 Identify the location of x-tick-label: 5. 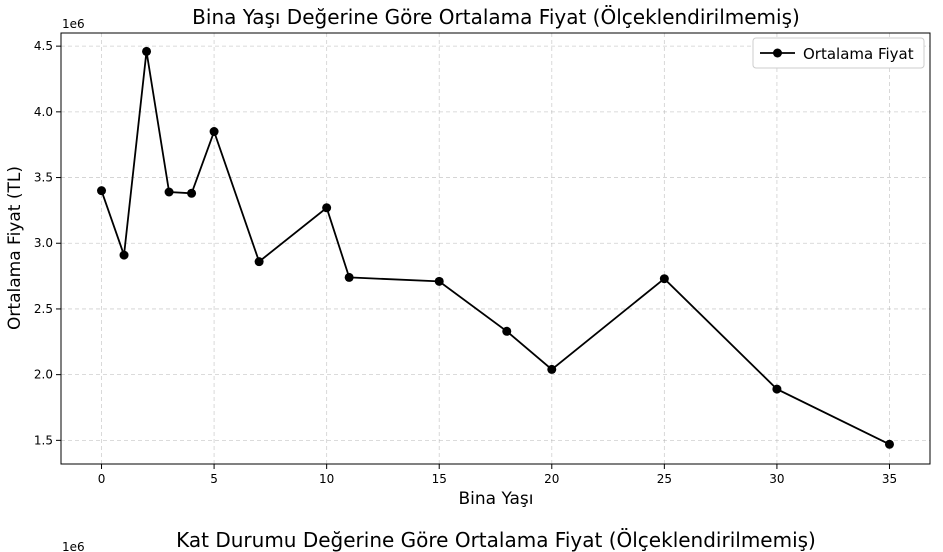
(214, 479).